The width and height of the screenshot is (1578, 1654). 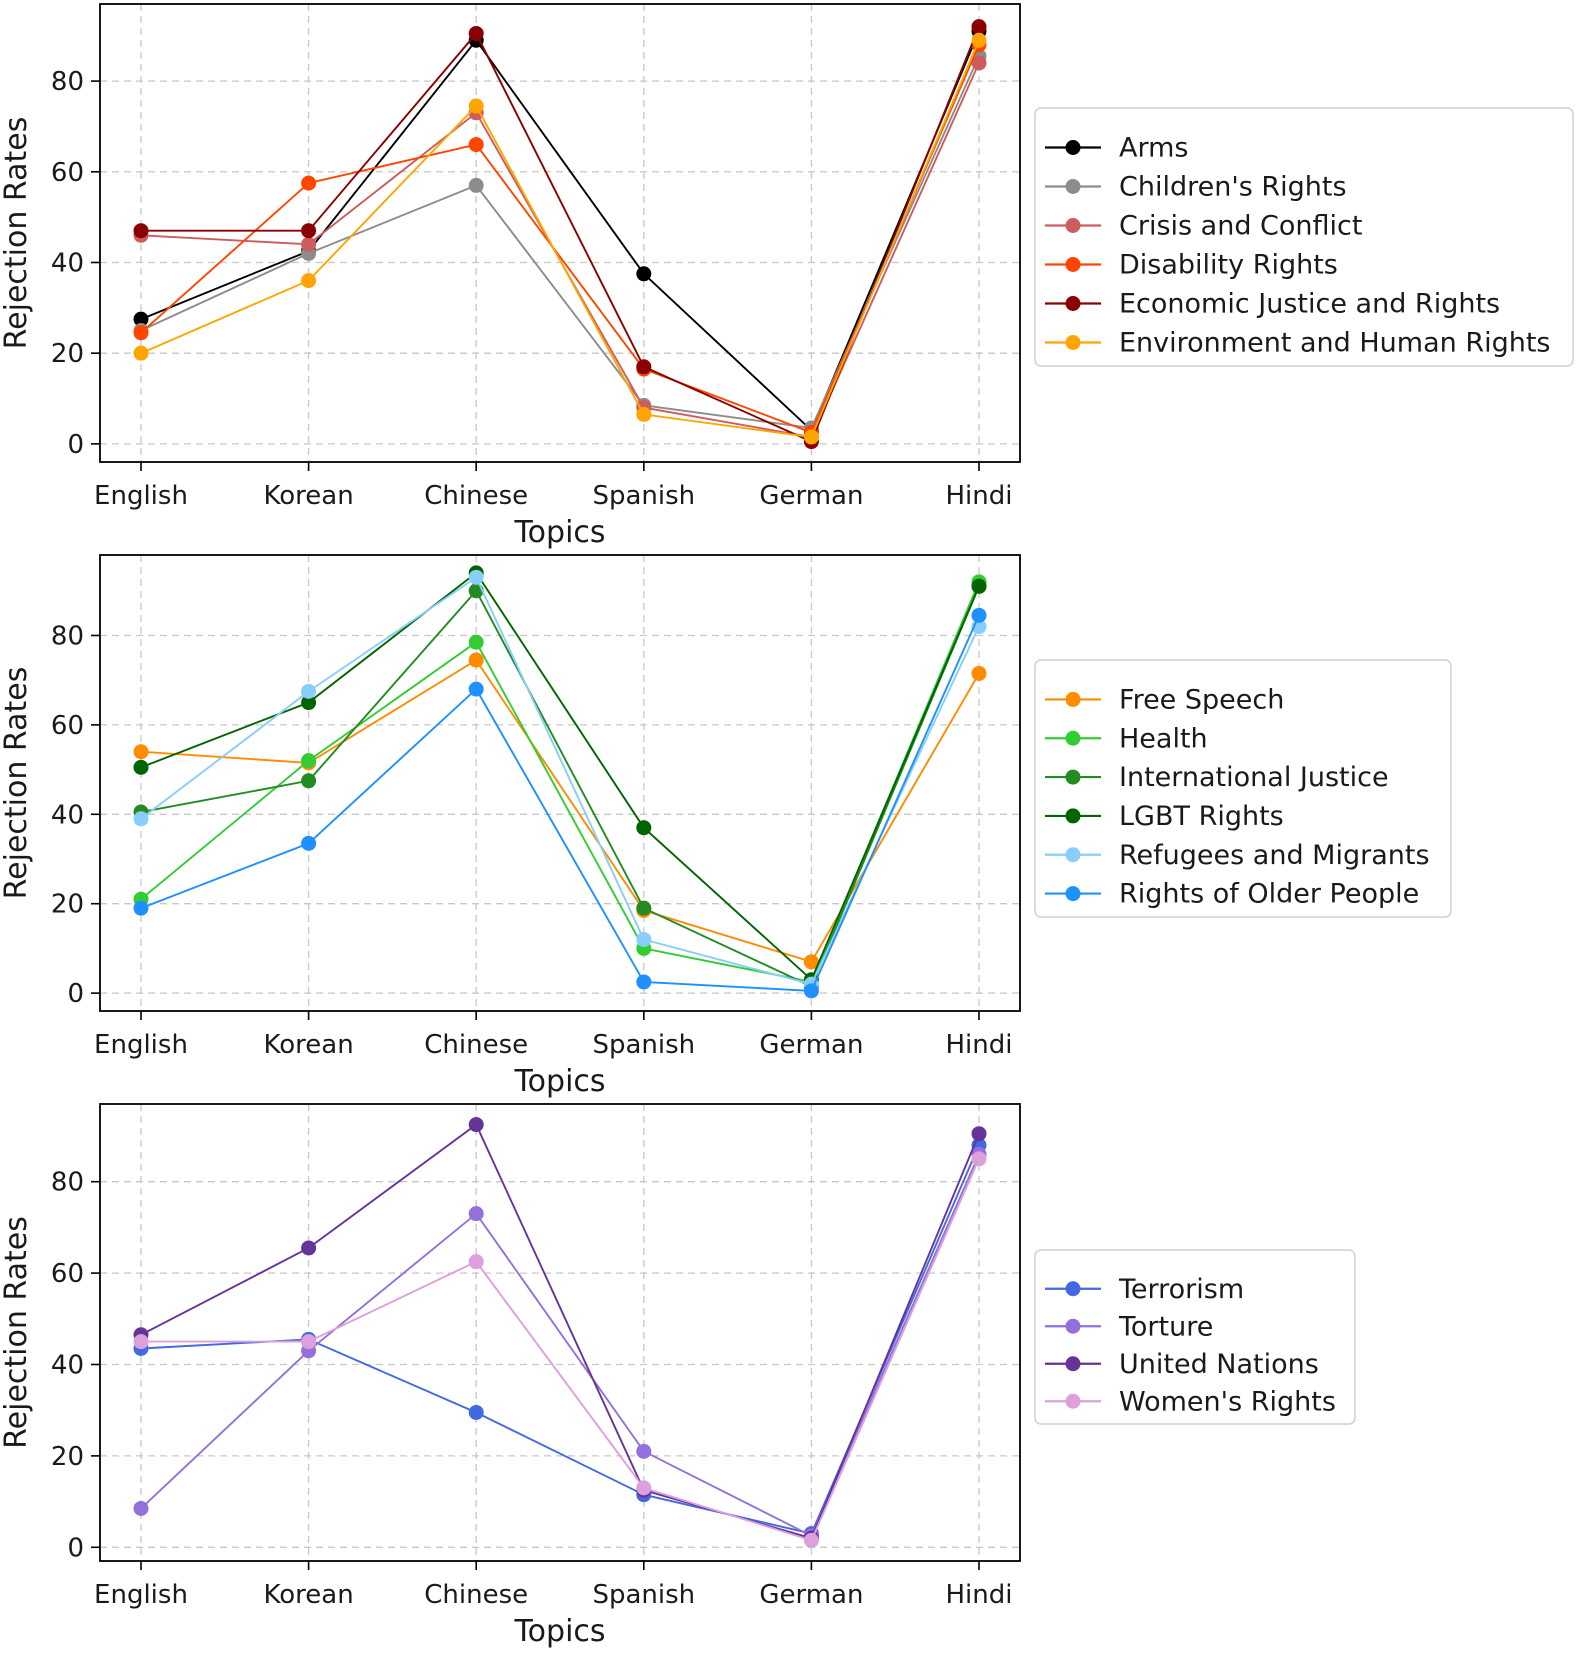 What do you see at coordinates (1201, 699) in the screenshot?
I see `legend-label: Free Speech` at bounding box center [1201, 699].